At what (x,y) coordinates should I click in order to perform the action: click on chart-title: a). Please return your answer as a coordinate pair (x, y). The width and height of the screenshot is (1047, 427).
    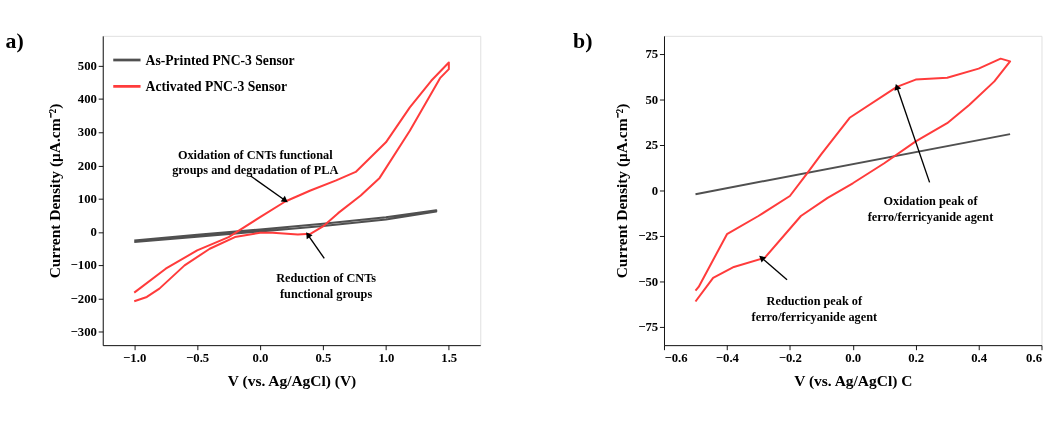
    Looking at the image, I should click on (14, 40).